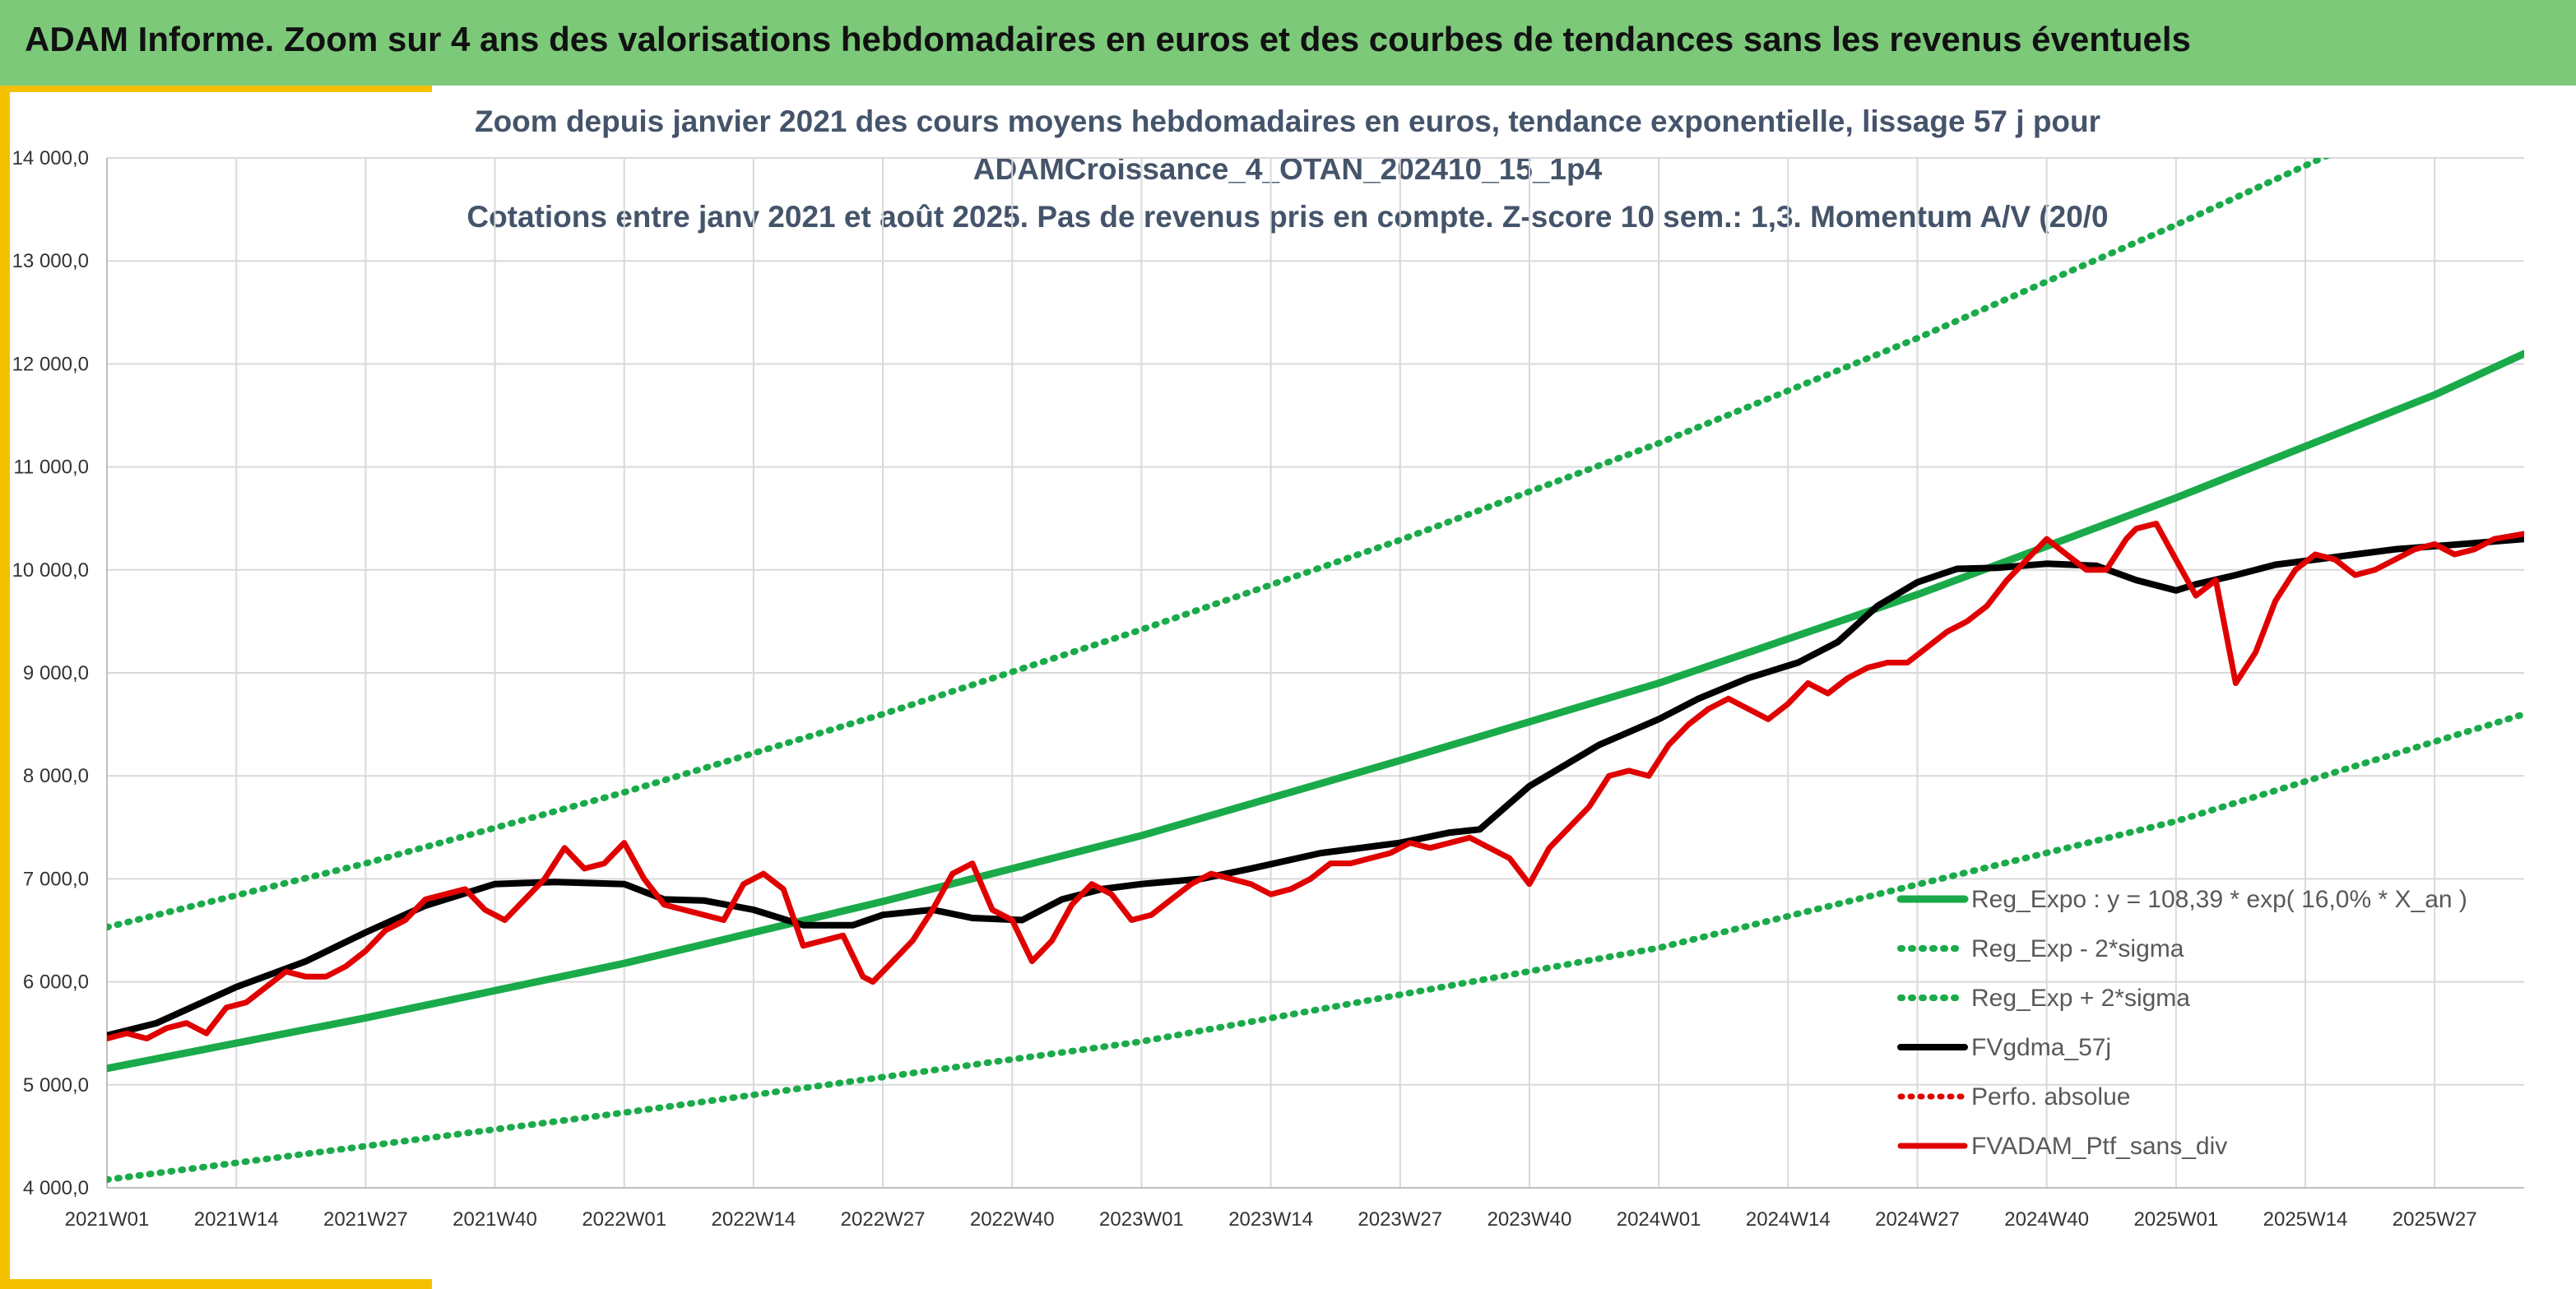 The image size is (2576, 1289). What do you see at coordinates (56, 982) in the screenshot?
I see `y-tick-label: 6 000,0` at bounding box center [56, 982].